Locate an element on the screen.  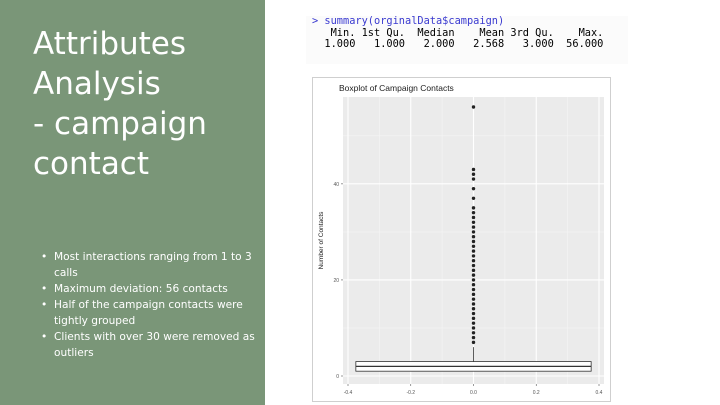
console-summary-values: 1.000 1.000 2.000 2.568 3.000 56.000 is located at coordinates (461, 44).